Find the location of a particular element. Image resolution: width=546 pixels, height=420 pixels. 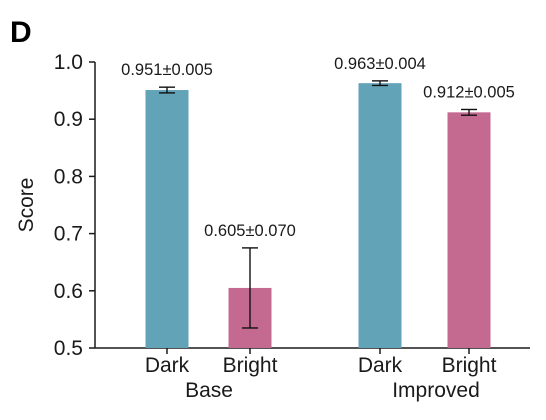

data-label: 0.912±0.005 is located at coordinates (469, 92).